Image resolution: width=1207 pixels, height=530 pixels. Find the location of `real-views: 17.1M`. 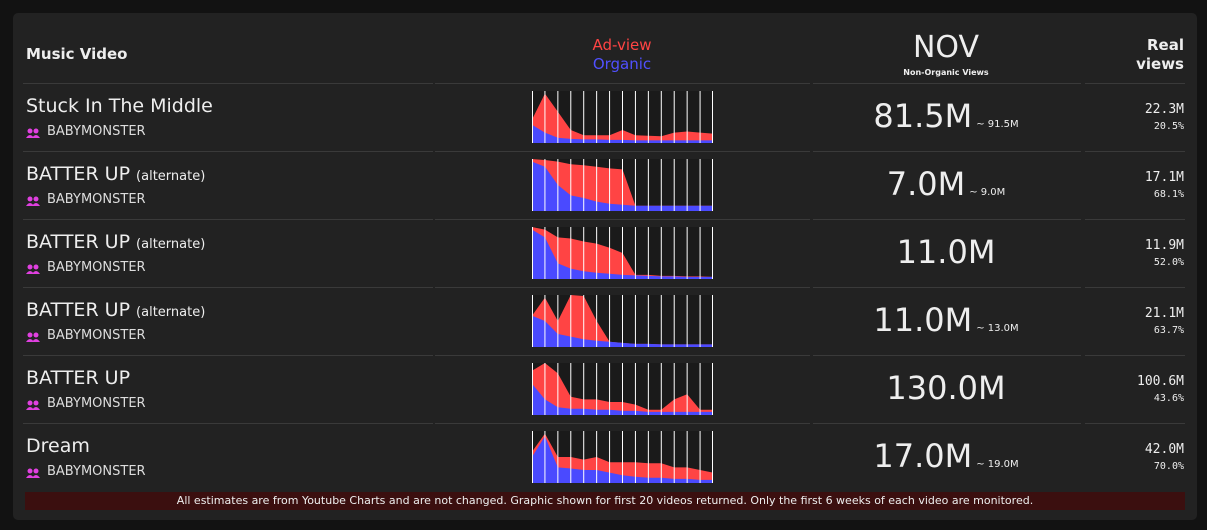

real-views: 17.1M is located at coordinates (1164, 177).